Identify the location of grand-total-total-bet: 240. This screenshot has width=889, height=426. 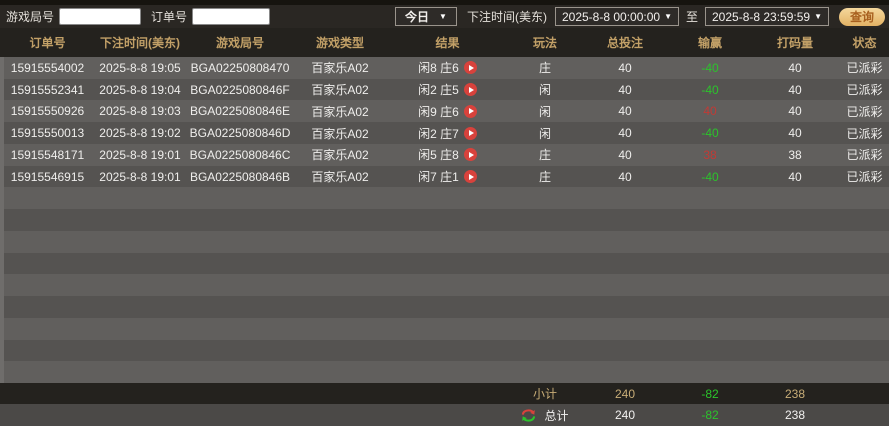
(625, 415).